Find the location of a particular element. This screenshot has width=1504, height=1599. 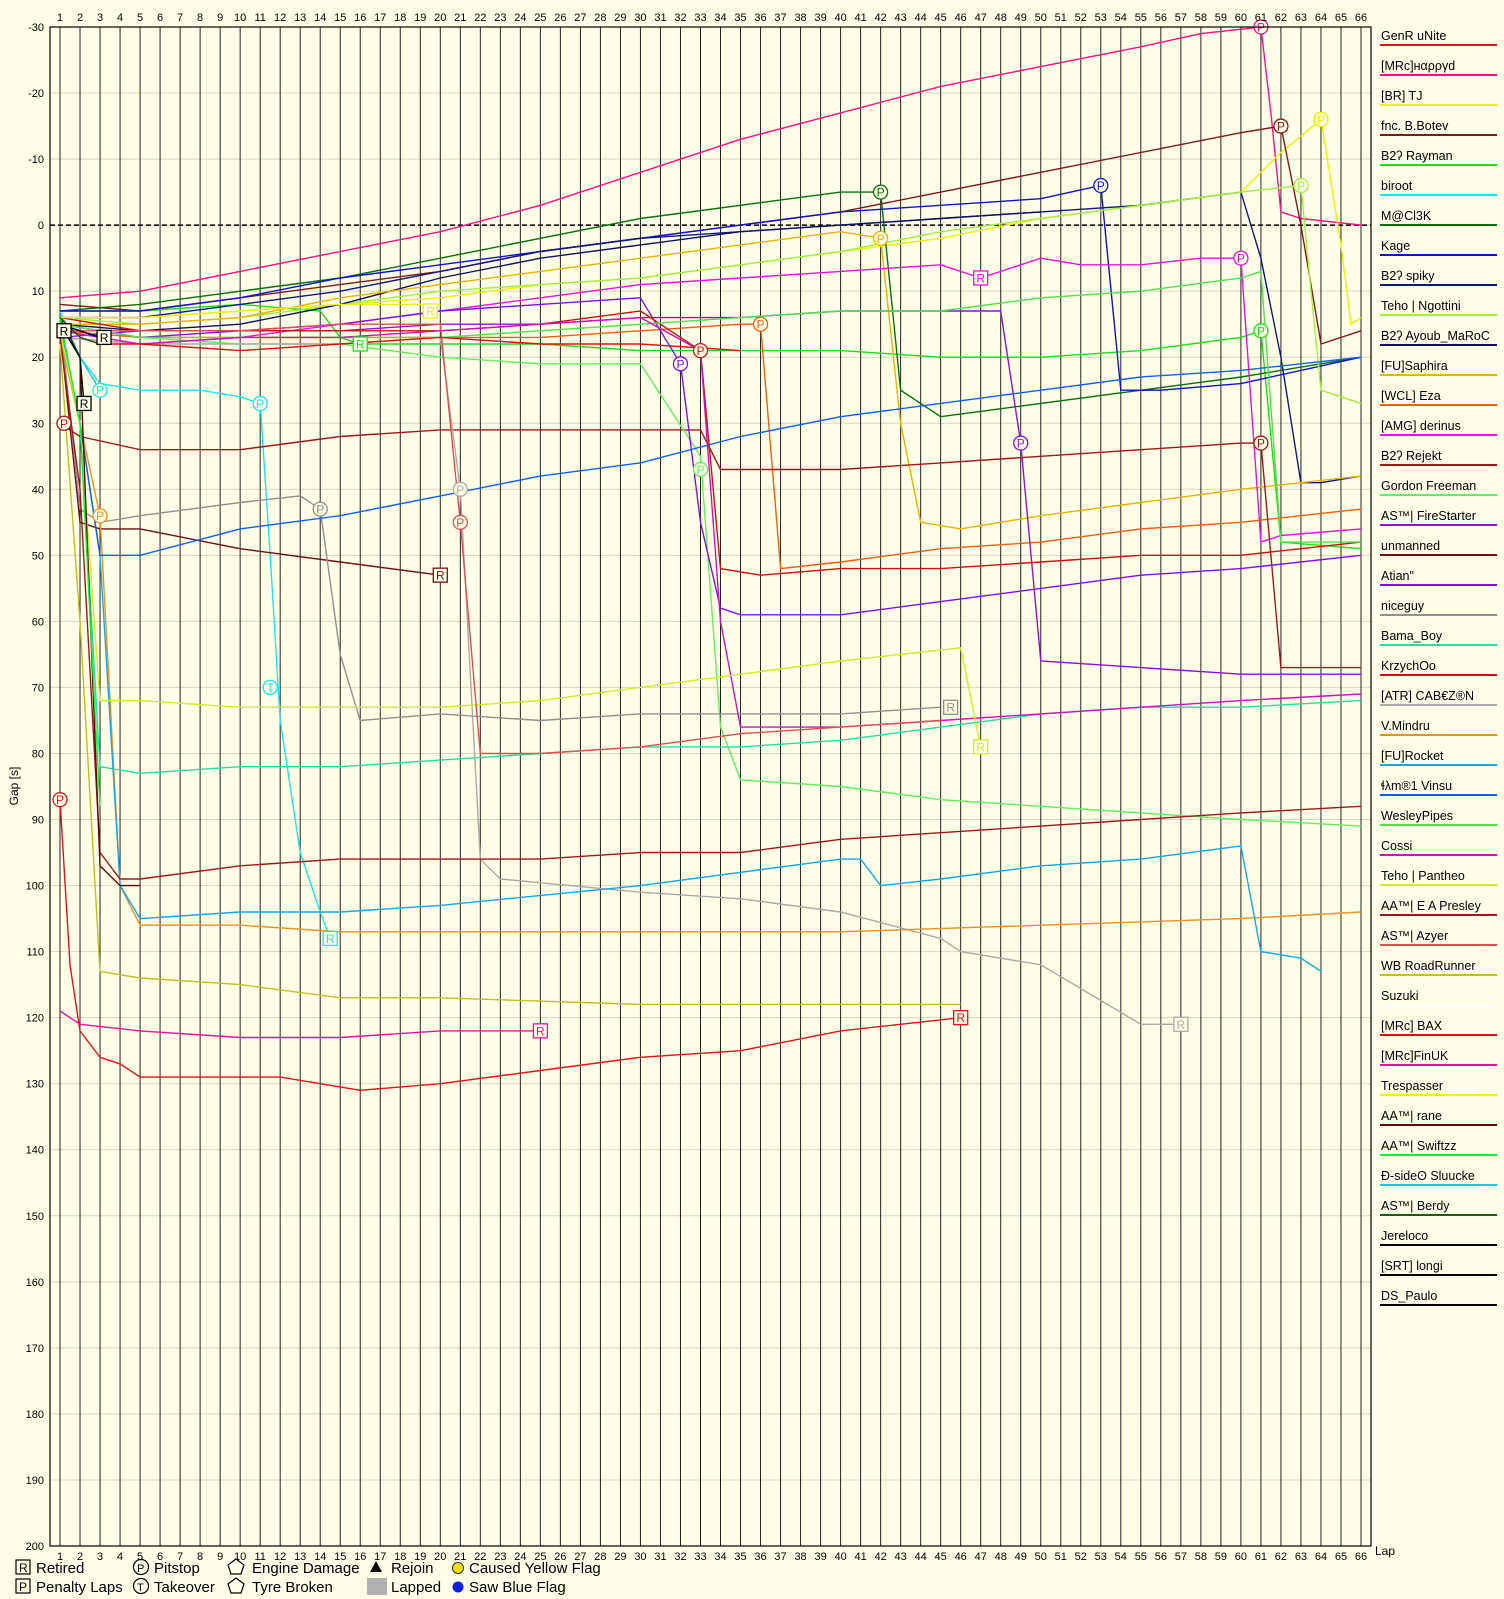

key-takeover: T Takeover is located at coordinates (173, 1586).